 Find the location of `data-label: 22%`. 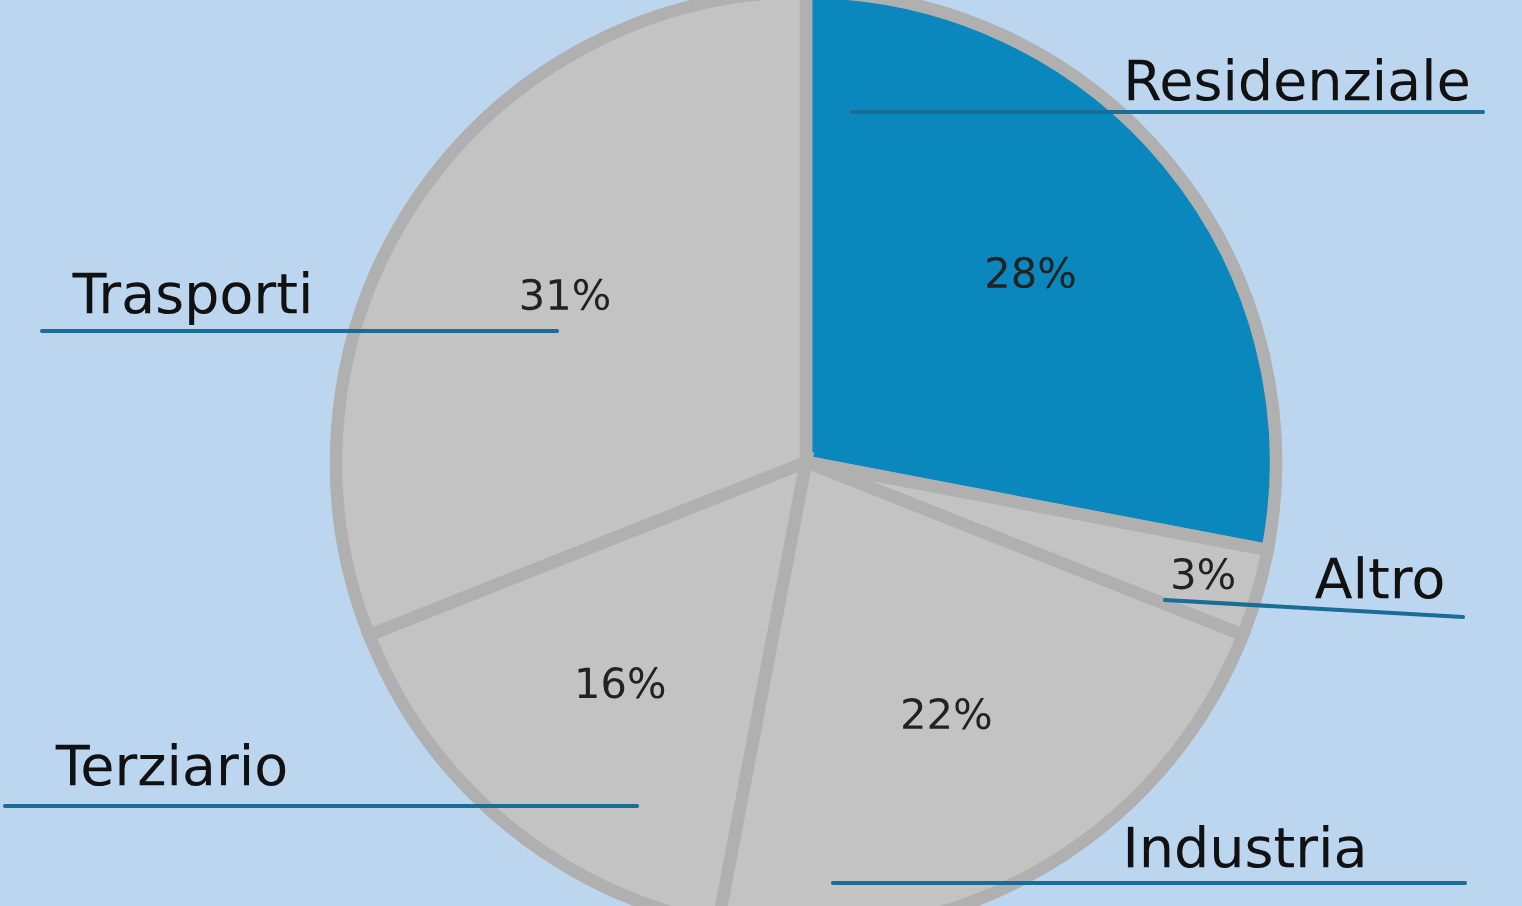

data-label: 22% is located at coordinates (947, 713).